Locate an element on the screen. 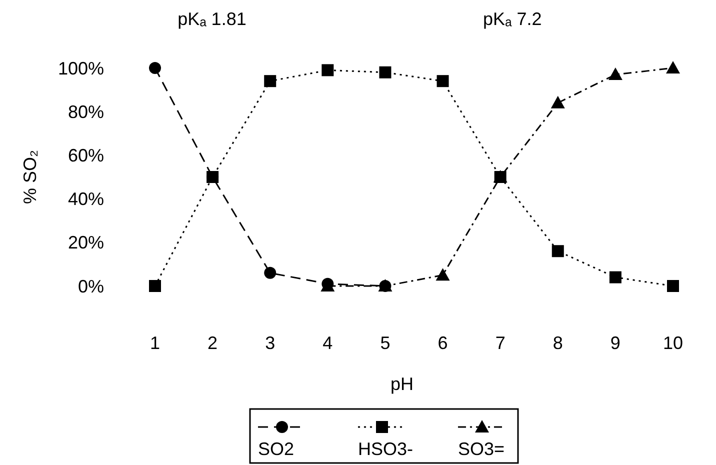  x-tick-label: 3 is located at coordinates (270, 343).